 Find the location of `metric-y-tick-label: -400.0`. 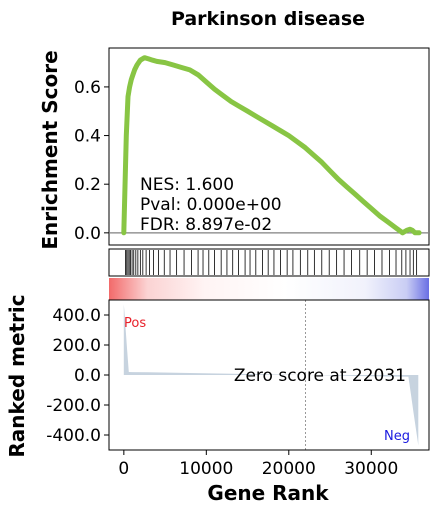

metric-y-tick-label: -400.0 is located at coordinates (73, 436).